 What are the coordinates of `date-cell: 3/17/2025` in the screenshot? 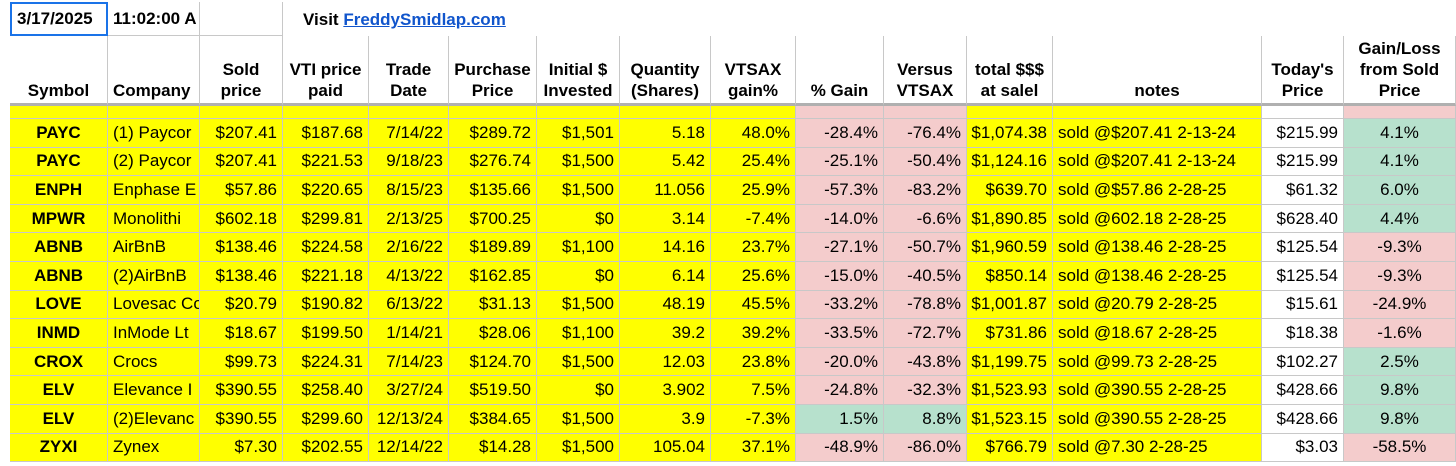 It's located at (59, 19).